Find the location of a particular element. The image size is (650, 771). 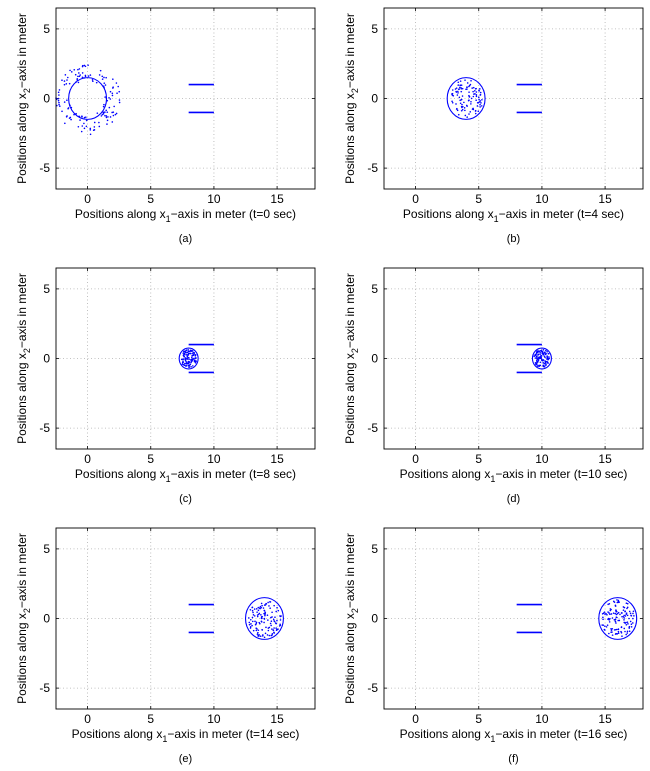

formation-circle is located at coordinates (466, 98).